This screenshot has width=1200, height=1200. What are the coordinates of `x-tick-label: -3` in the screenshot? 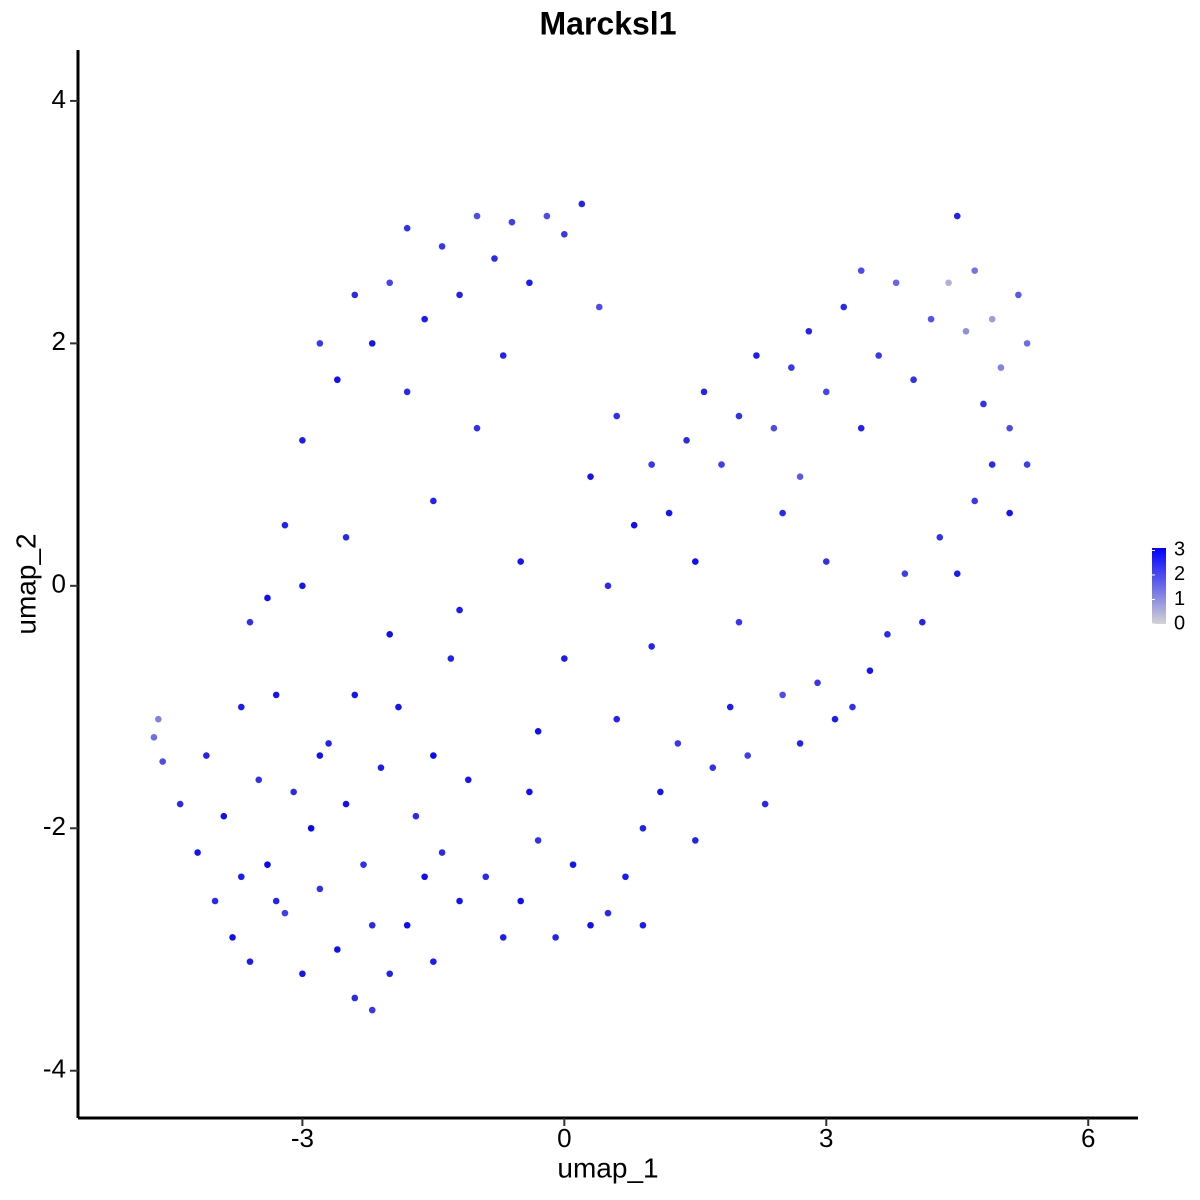 It's located at (302, 1138).